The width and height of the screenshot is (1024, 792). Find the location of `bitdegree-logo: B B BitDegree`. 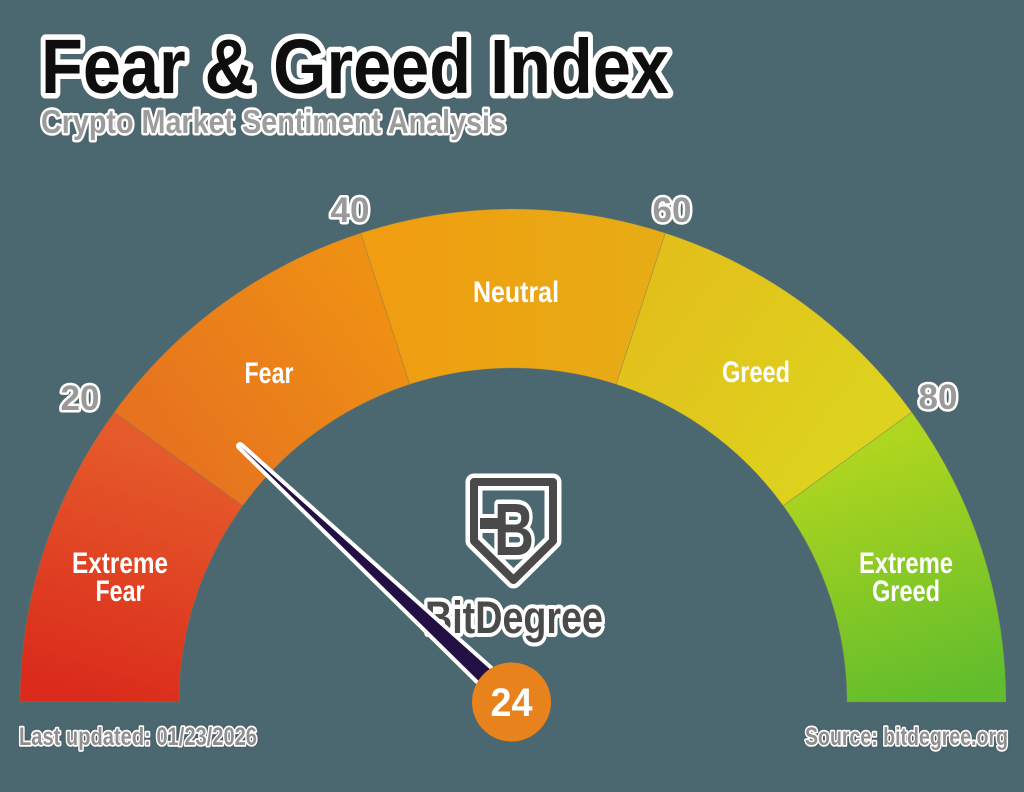

bitdegree-logo: B B BitDegree is located at coordinates (514, 560).